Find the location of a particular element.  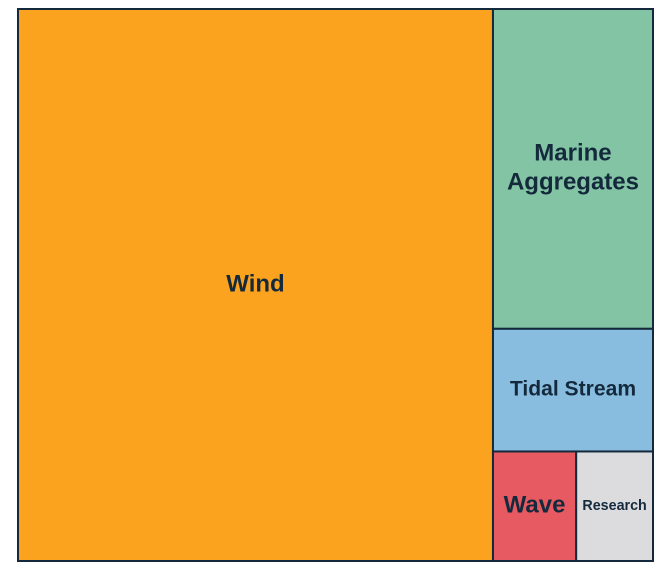

tile-label: Marine Aggregates is located at coordinates (573, 168).